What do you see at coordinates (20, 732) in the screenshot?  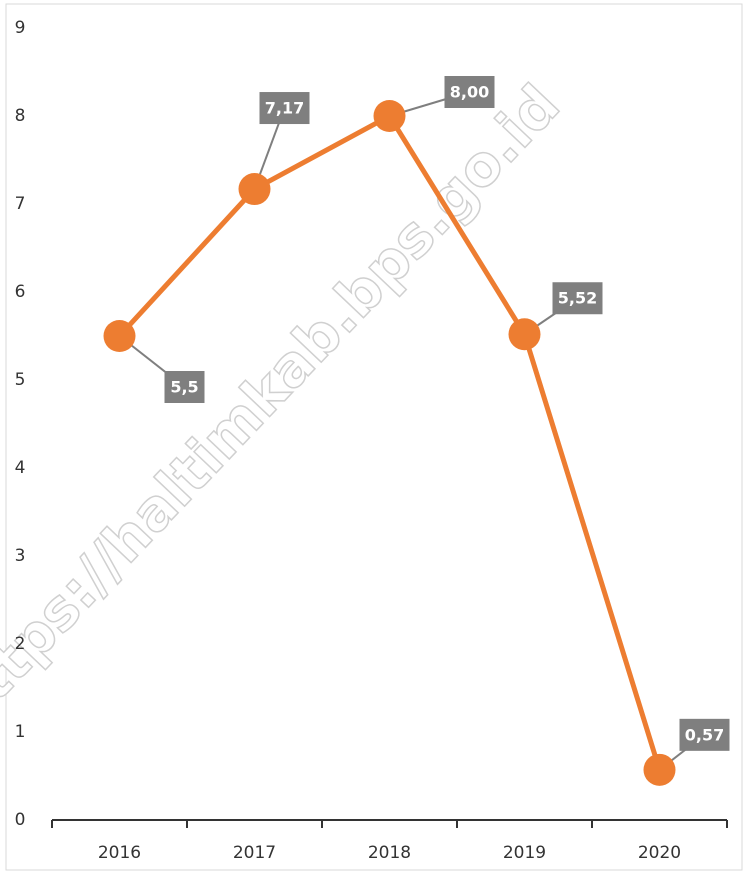 I see `y-tick-label: 1` at bounding box center [20, 732].